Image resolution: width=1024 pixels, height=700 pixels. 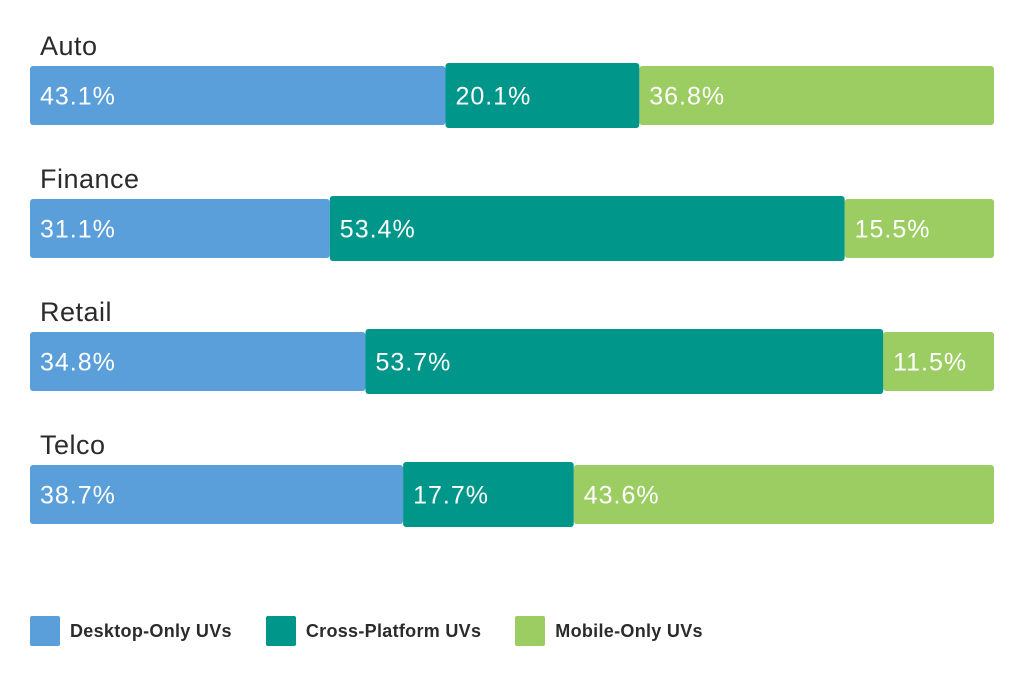 What do you see at coordinates (393, 630) in the screenshot?
I see `legend-label-cross-platform: Cross-Platform UVs` at bounding box center [393, 630].